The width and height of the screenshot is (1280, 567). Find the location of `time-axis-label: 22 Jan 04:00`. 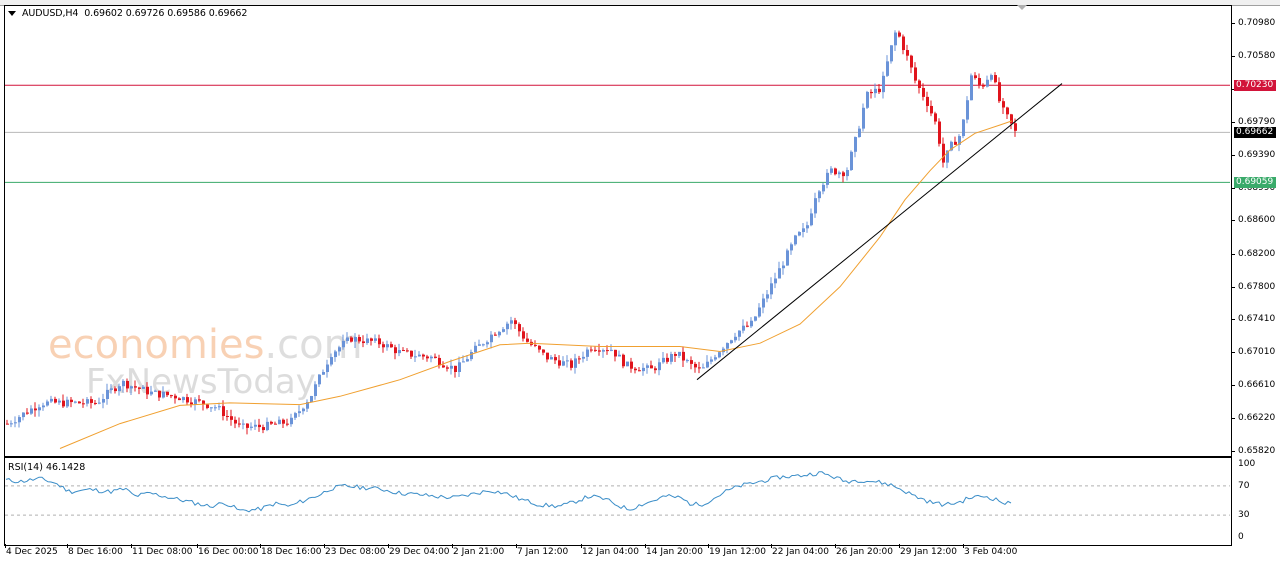

time-axis-label: 22 Jan 04:00 is located at coordinates (800, 552).